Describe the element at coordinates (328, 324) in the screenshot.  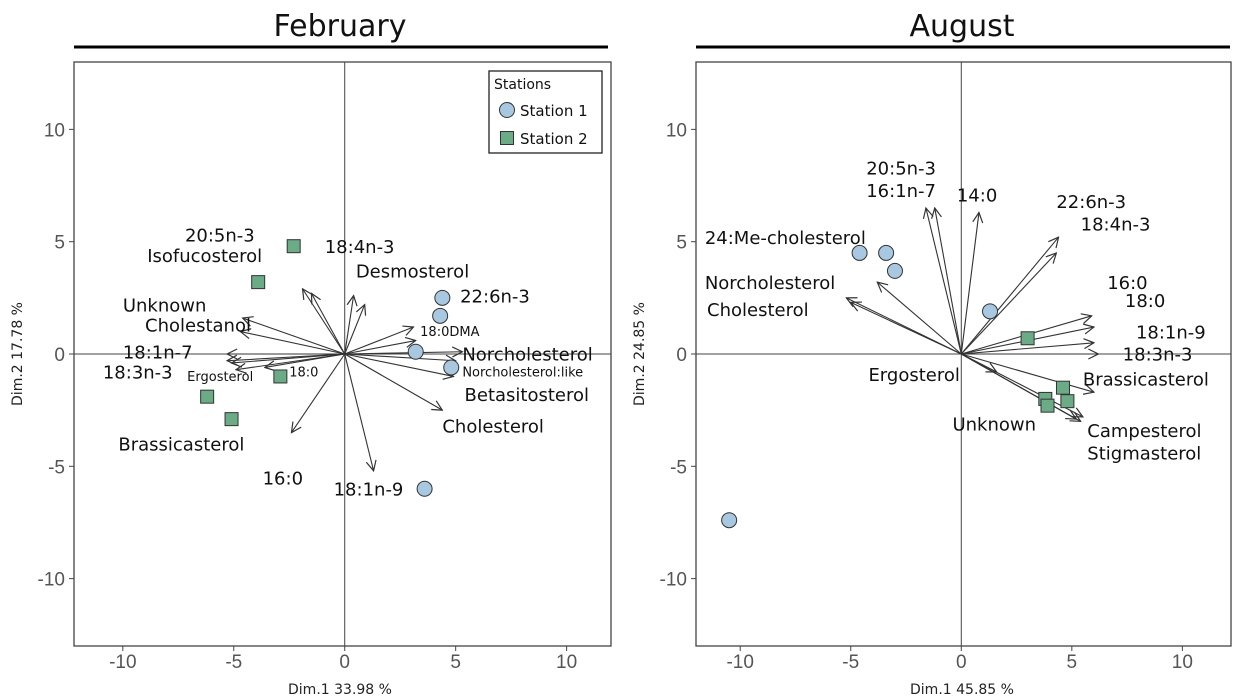
I see `loading-arrow-isofucosterol` at that location.